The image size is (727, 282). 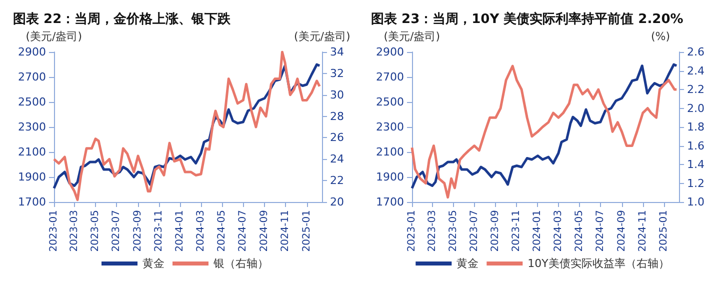 What do you see at coordinates (695, 202) in the screenshot?
I see `y2-tick-label: 1.0` at bounding box center [695, 202].